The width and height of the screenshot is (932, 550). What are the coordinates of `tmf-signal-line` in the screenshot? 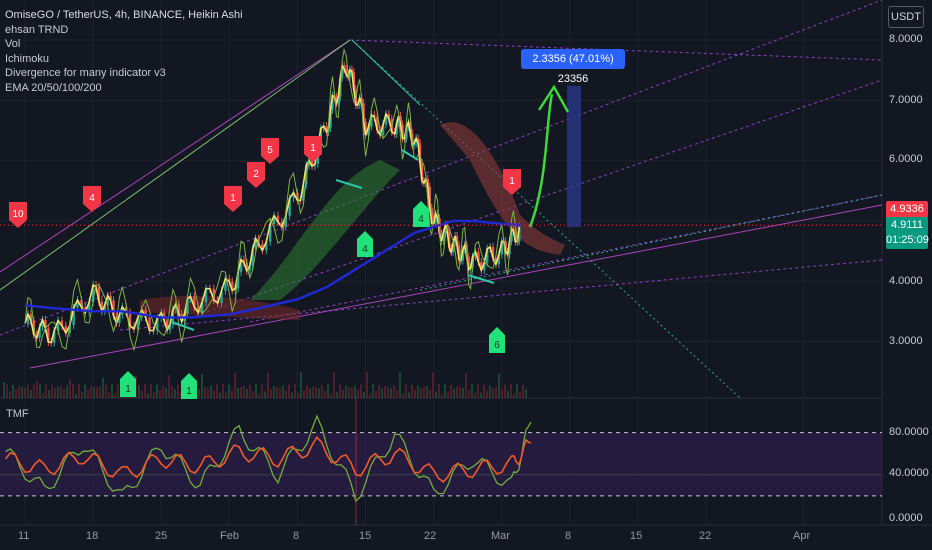 It's located at (268, 459).